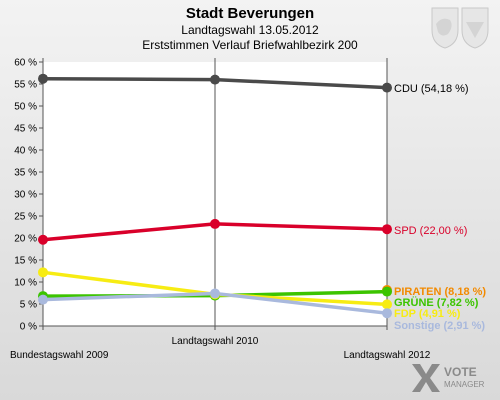 The image size is (500, 400). What do you see at coordinates (460, 372) in the screenshot?
I see `logo-text-vote: VOTE` at bounding box center [460, 372].